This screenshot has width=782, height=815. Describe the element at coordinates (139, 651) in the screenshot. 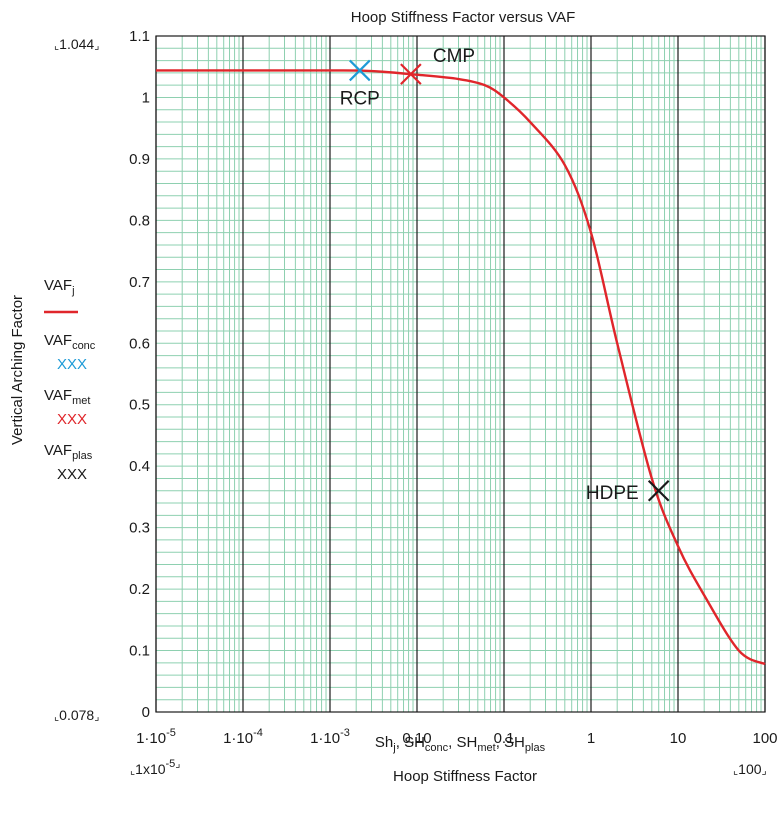

I see `y-tick-label: 0.1` at that location.